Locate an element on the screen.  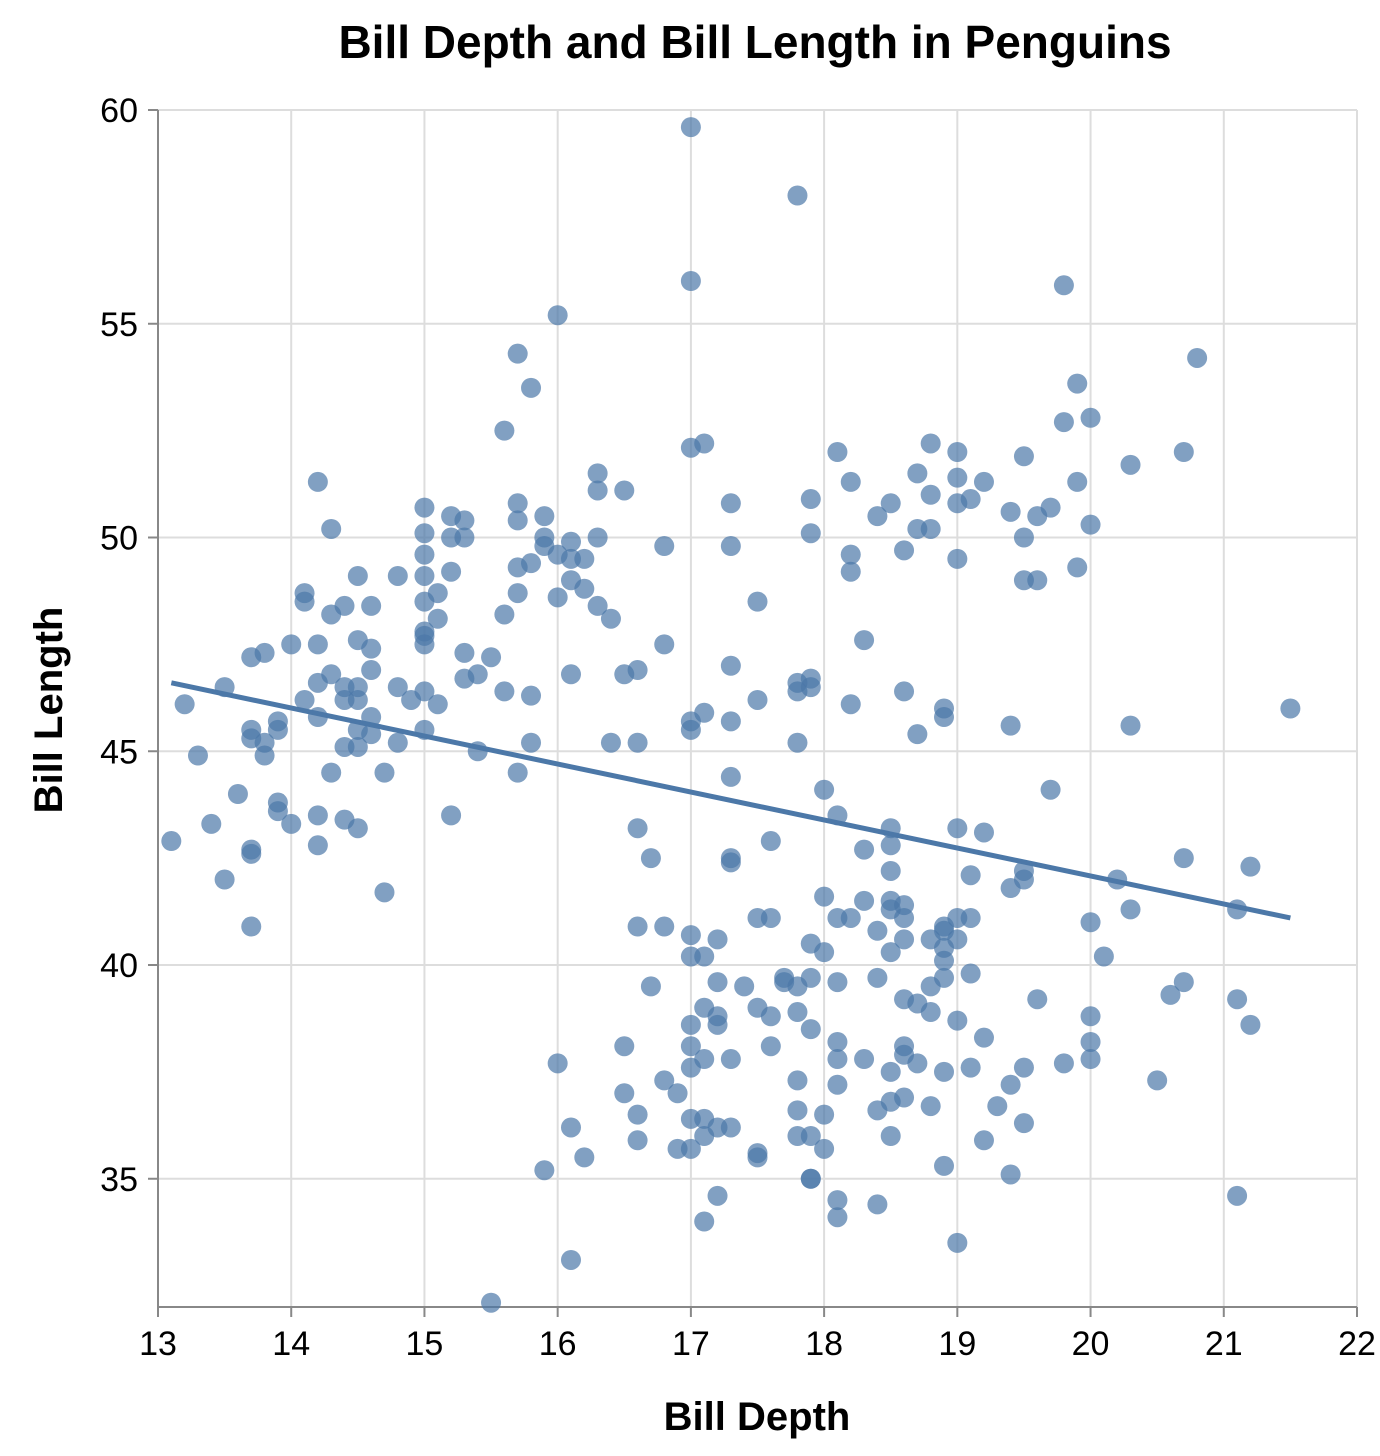
x-axis-title: Bill Depth is located at coordinates (757, 1417).